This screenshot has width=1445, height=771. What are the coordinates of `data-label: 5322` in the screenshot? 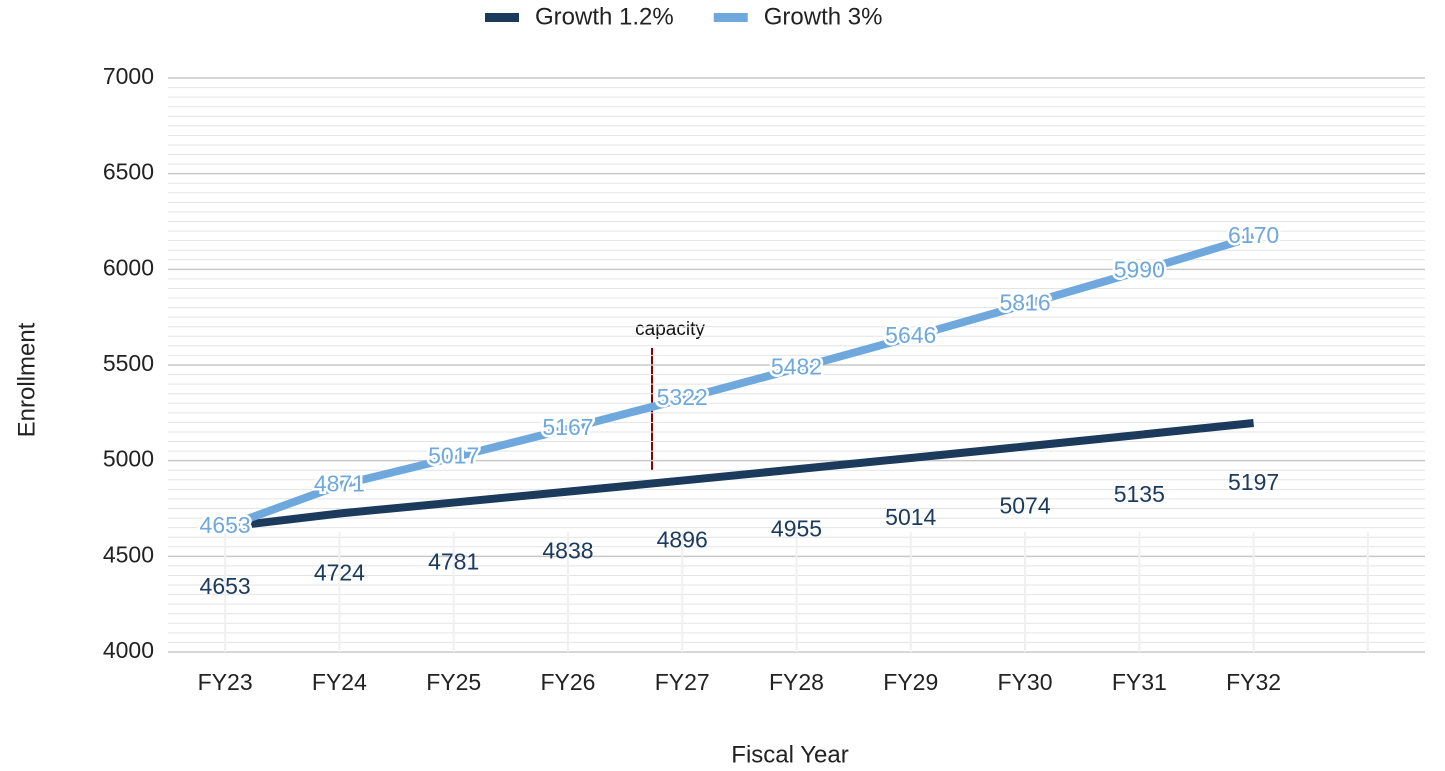 It's located at (682, 397).